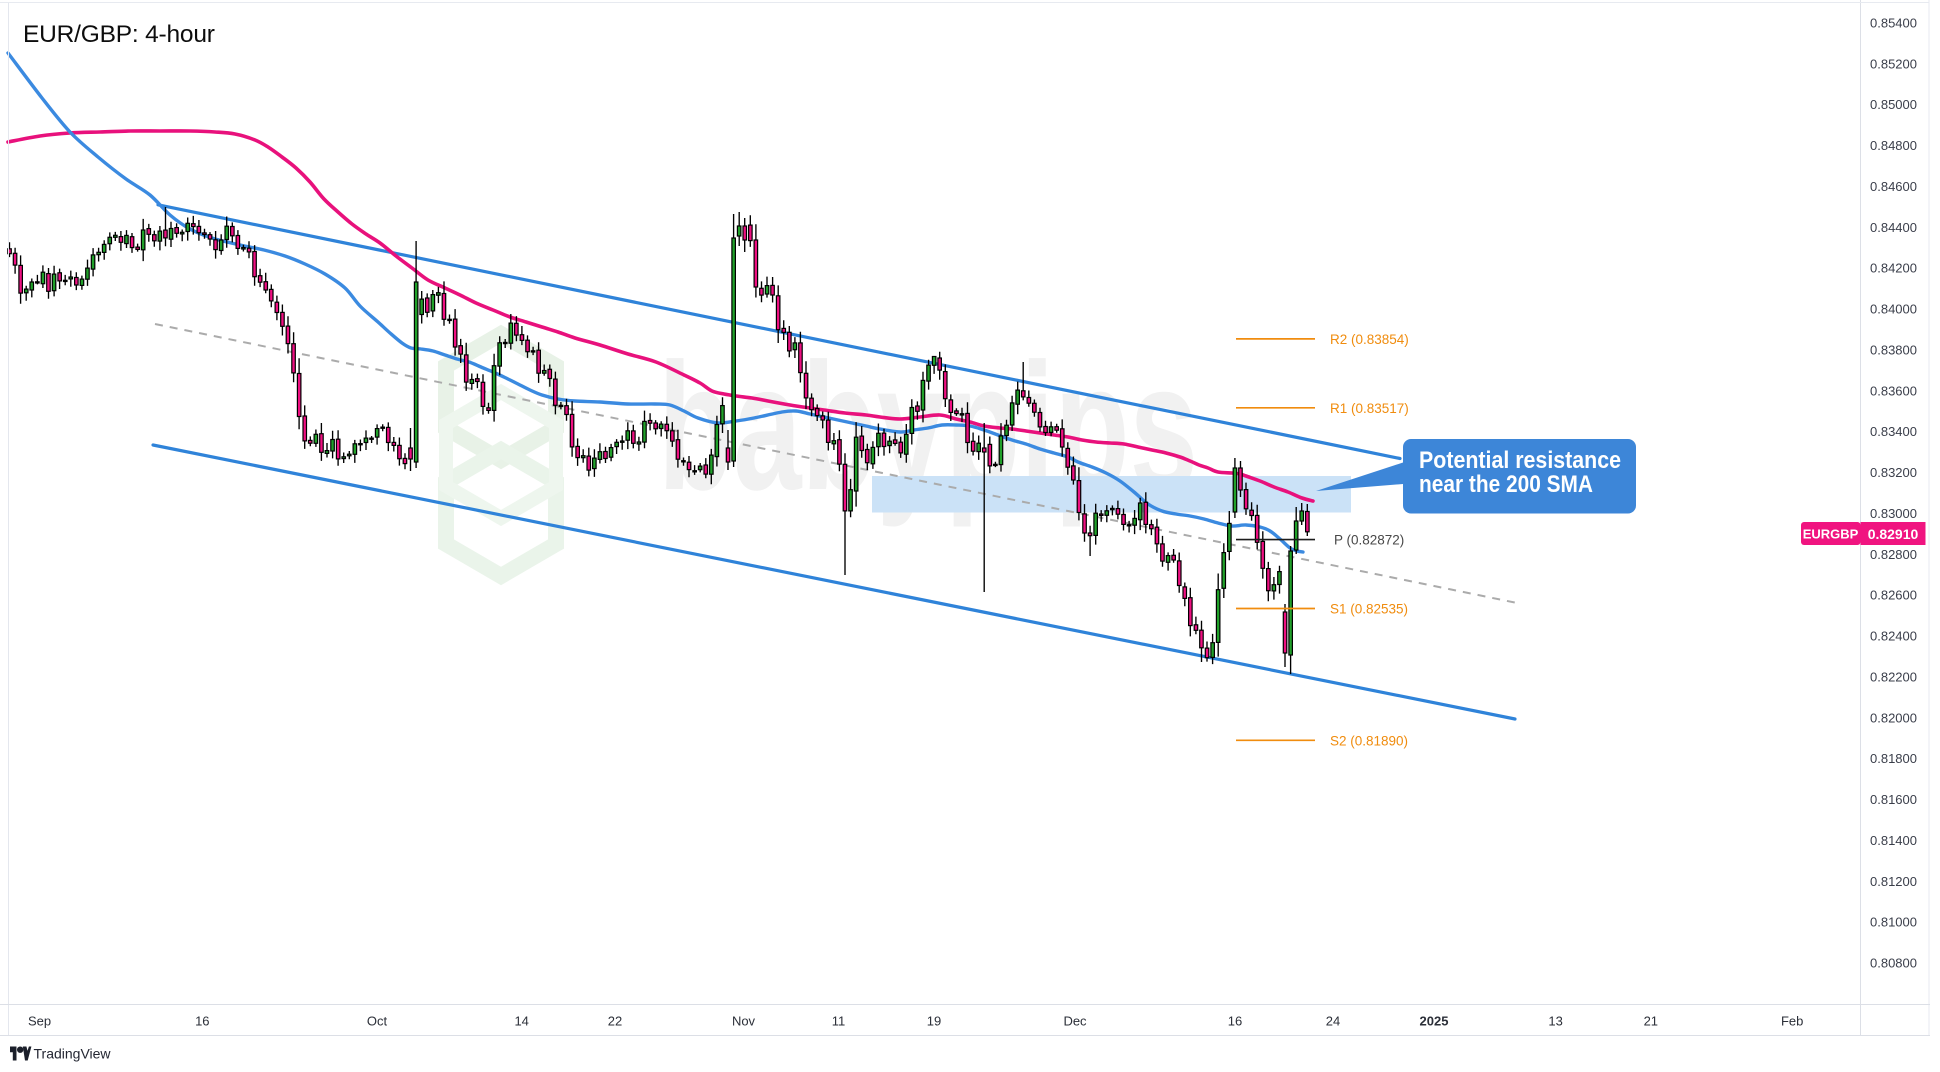 This screenshot has width=1940, height=1072. Describe the element at coordinates (1893, 472) in the screenshot. I see `svg-text: 0.83200` at that location.